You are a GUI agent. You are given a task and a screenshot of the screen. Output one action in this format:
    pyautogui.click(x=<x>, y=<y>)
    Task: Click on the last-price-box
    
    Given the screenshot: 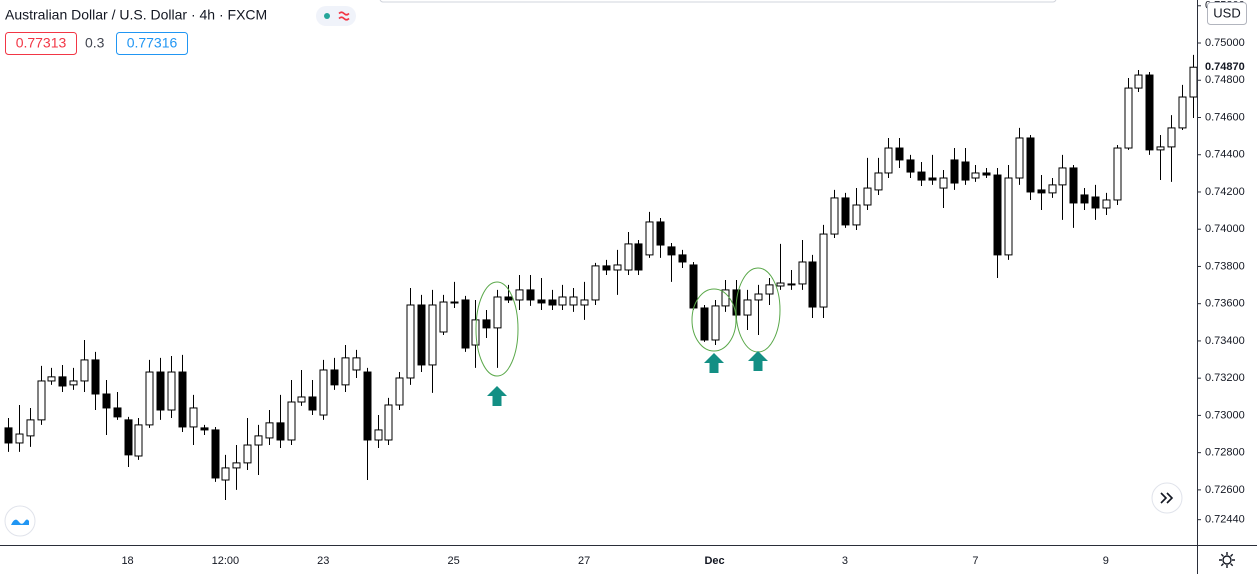 What is the action you would take?
    pyautogui.click(x=1228, y=67)
    